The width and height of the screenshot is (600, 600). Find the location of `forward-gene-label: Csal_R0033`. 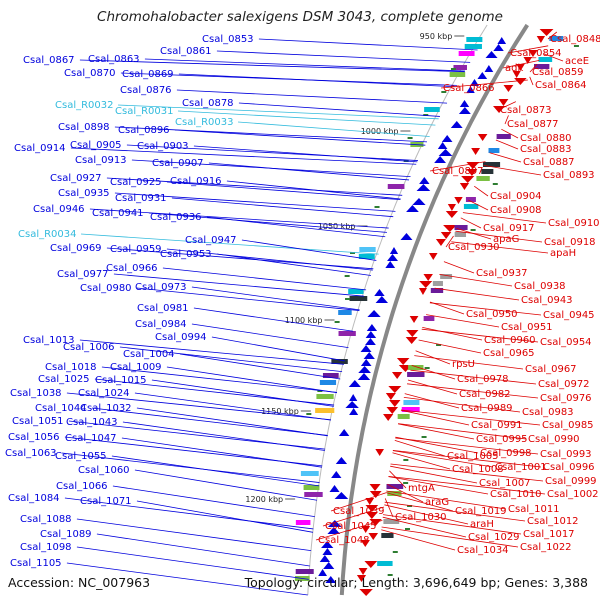

forward-gene-label: Csal_R0033 is located at coordinates (204, 122).